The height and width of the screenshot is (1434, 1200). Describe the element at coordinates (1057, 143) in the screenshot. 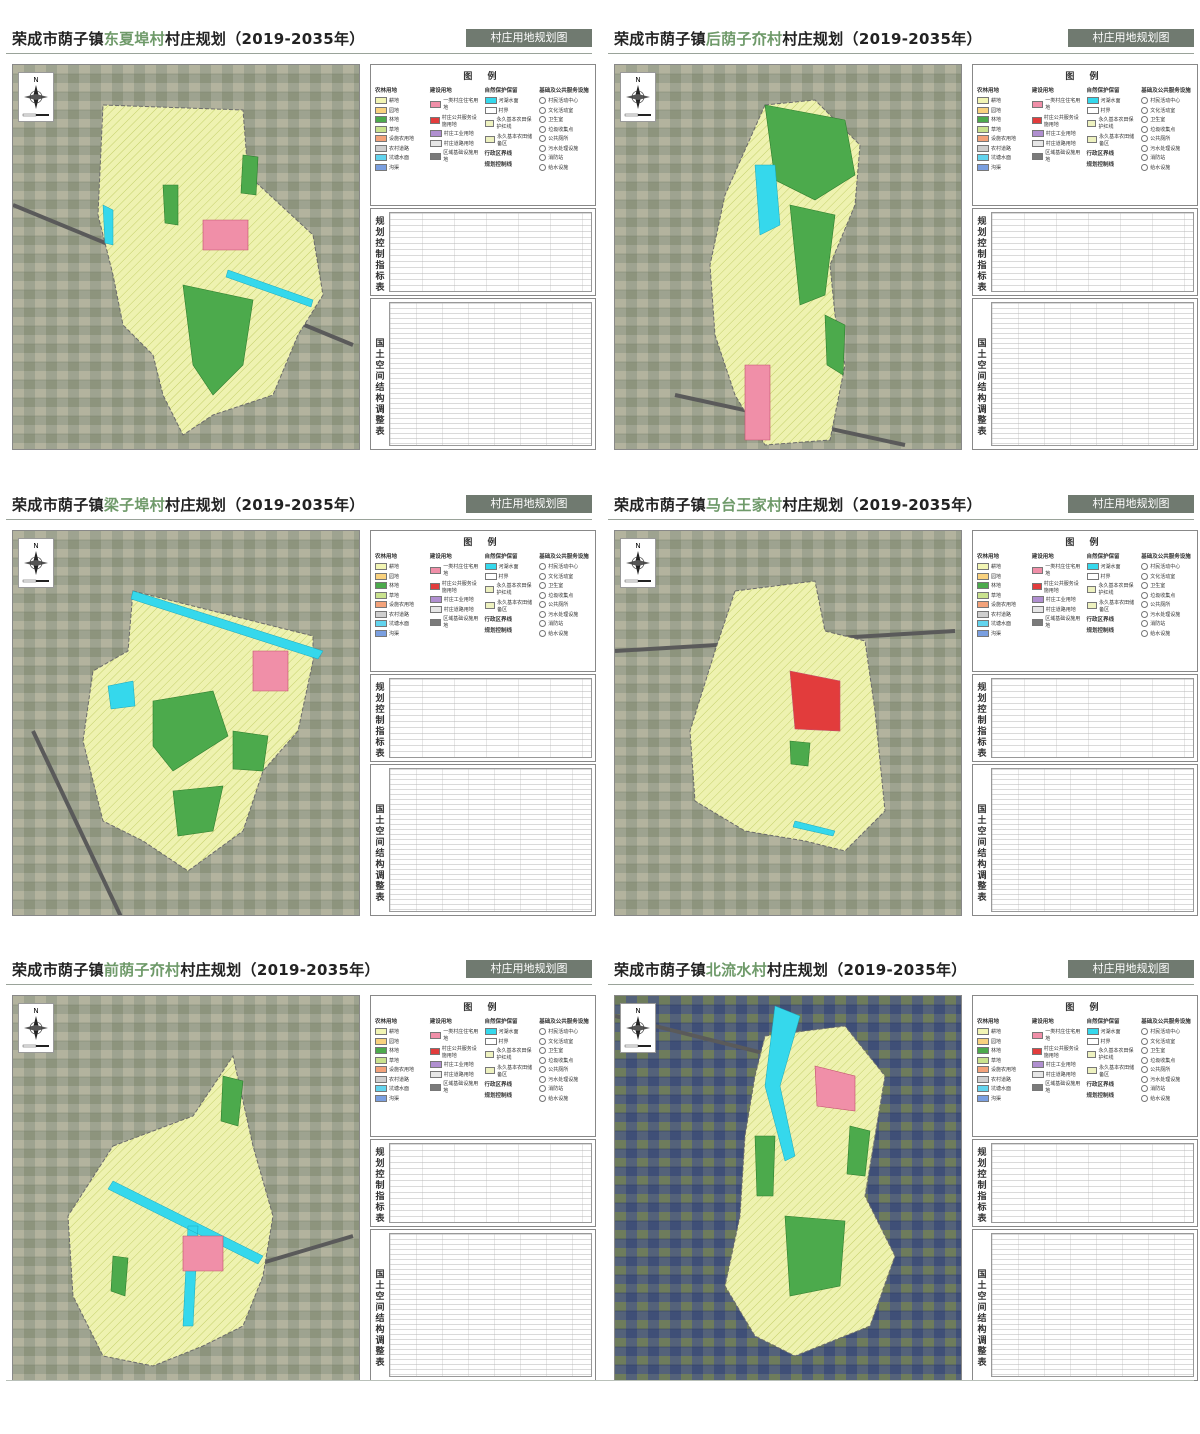

I see `legend-item: 村庄道路用地` at that location.